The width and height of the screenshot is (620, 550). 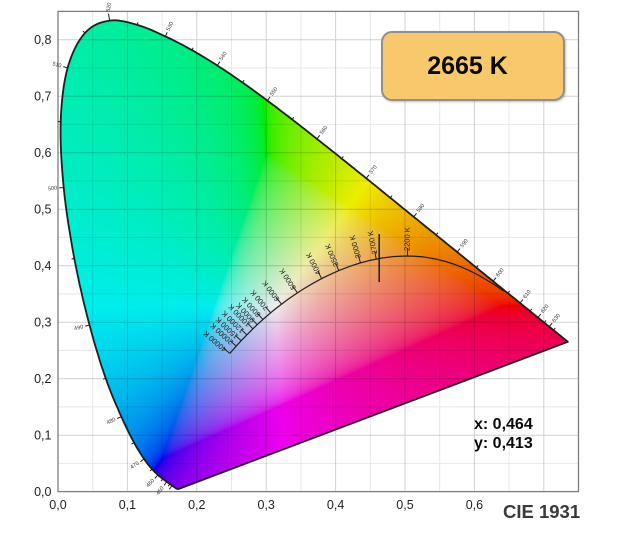 I want to click on svg-text: 530, so click(x=170, y=26).